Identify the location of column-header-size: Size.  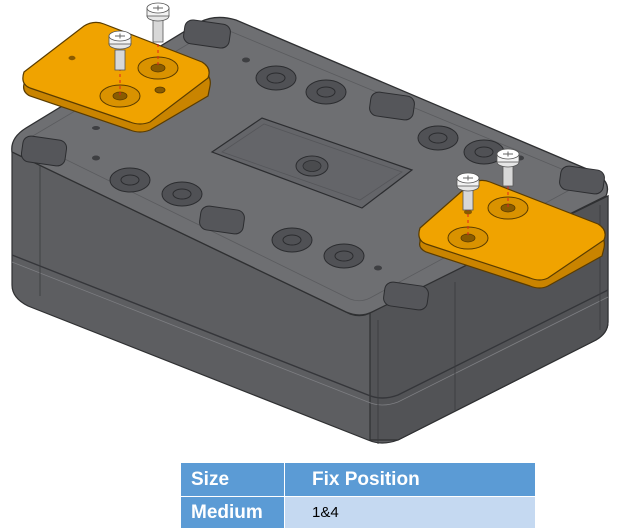
(232, 479).